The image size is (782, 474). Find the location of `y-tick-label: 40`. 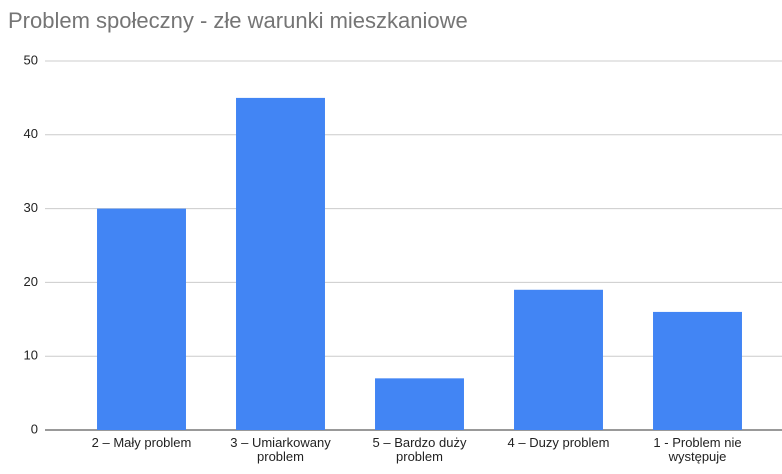

y-tick-label: 40 is located at coordinates (31, 133).